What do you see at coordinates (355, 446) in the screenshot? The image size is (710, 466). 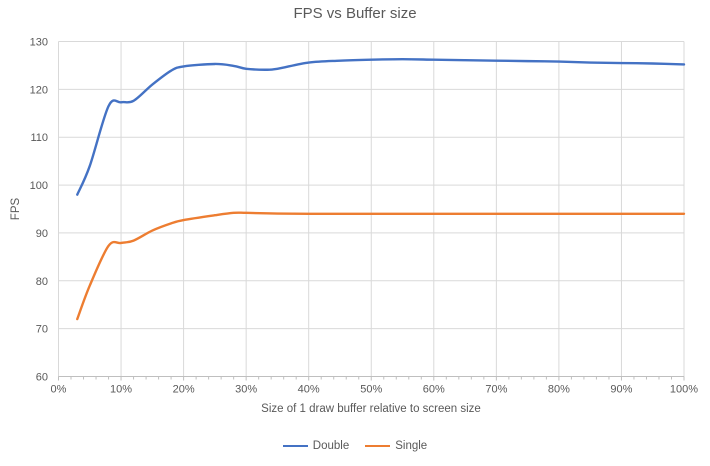 I see `legend: Double Single` at bounding box center [355, 446].